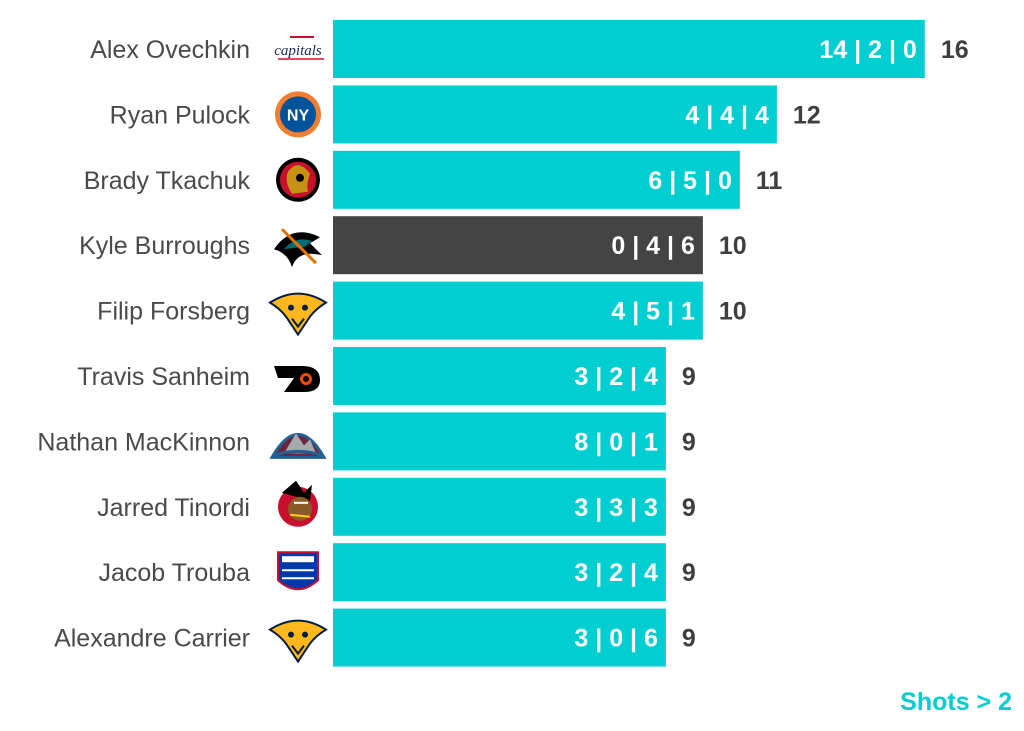 This screenshot has height=731, width=1024. Describe the element at coordinates (173, 312) in the screenshot. I see `player-name-label: Filip Forsberg` at that location.